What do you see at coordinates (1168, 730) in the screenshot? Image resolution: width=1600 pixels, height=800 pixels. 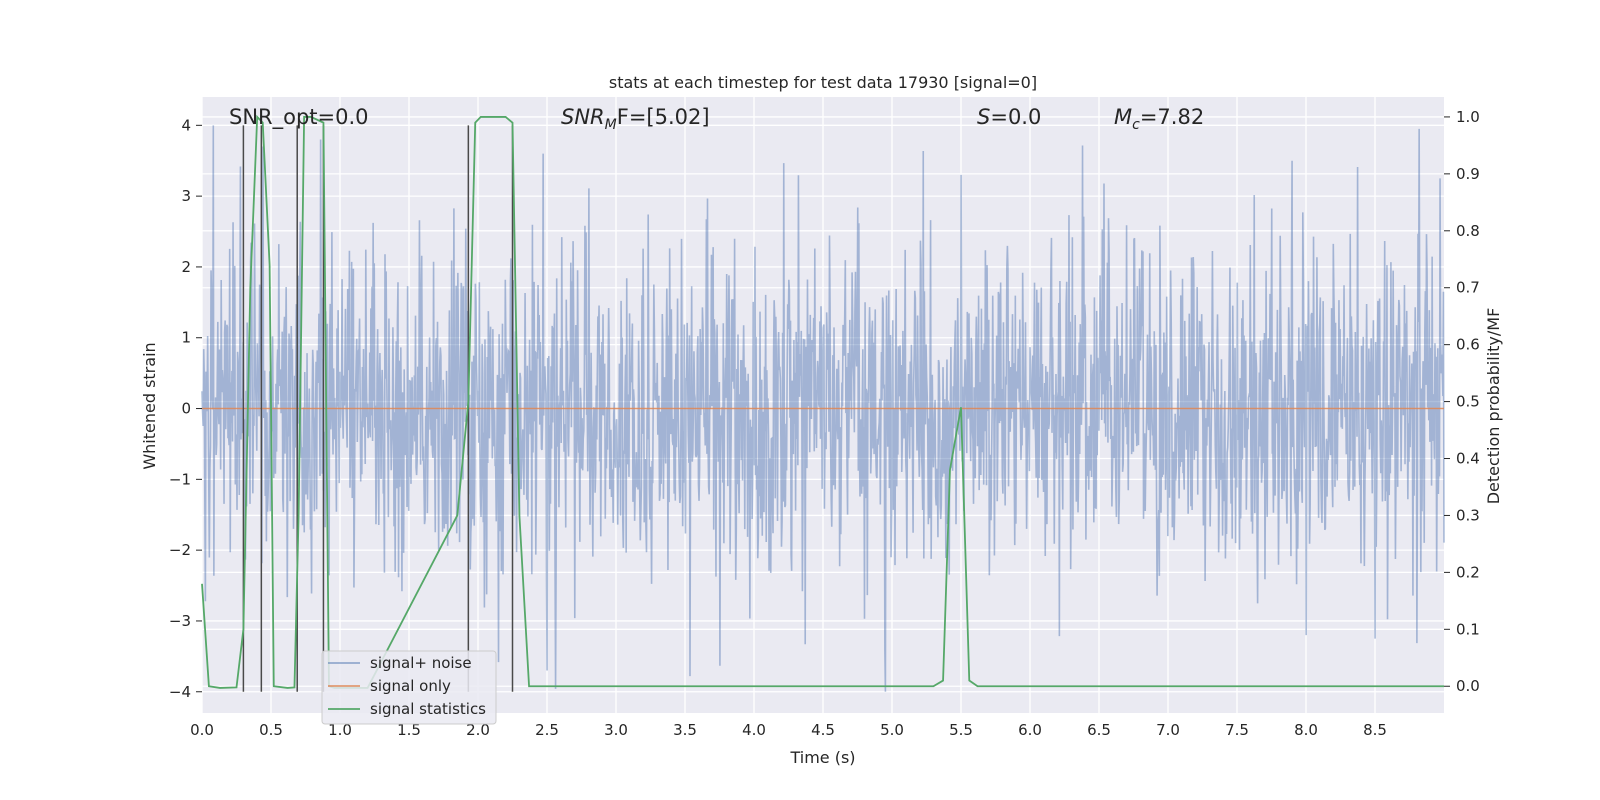 I see `x-tick-label: 7.0` at bounding box center [1168, 730].